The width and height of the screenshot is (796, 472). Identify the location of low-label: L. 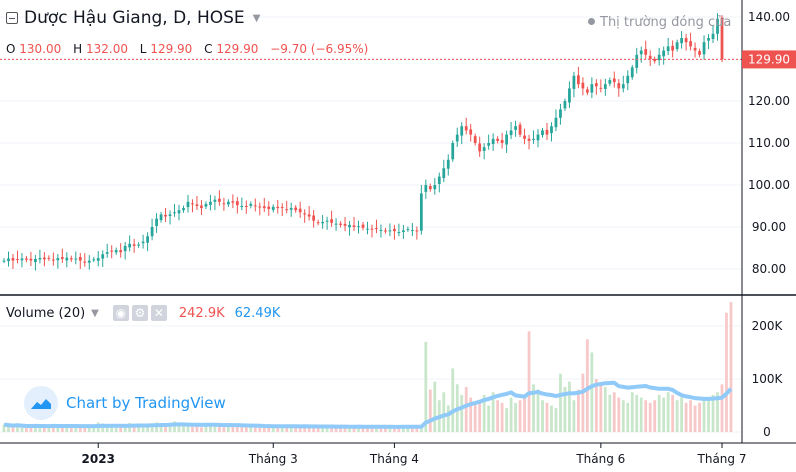
(143, 49).